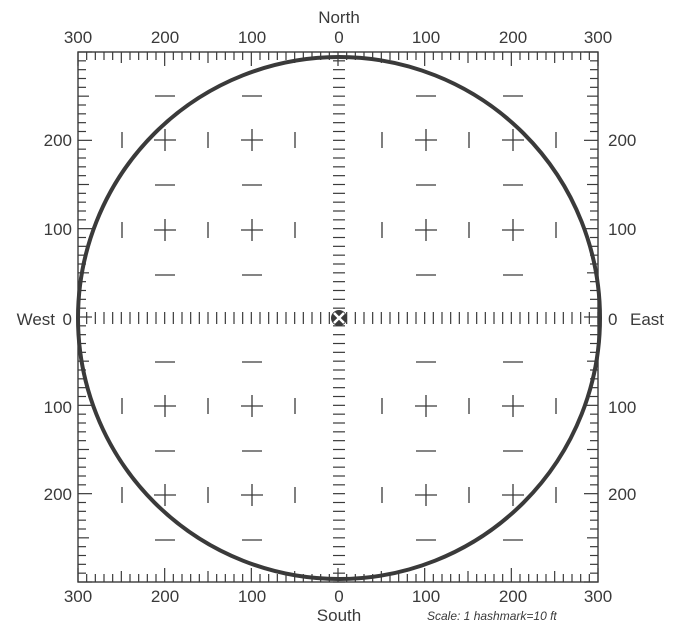 This screenshot has height=626, width=677. I want to click on south-label: South, so click(339, 615).